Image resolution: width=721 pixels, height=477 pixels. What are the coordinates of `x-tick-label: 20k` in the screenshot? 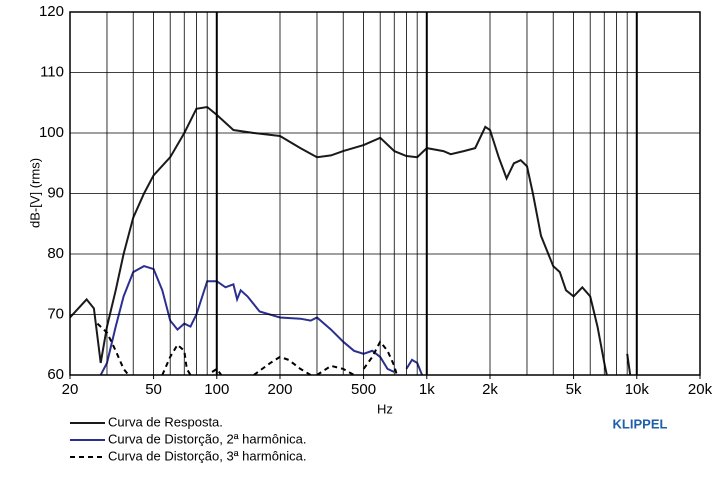 It's located at (700, 389).